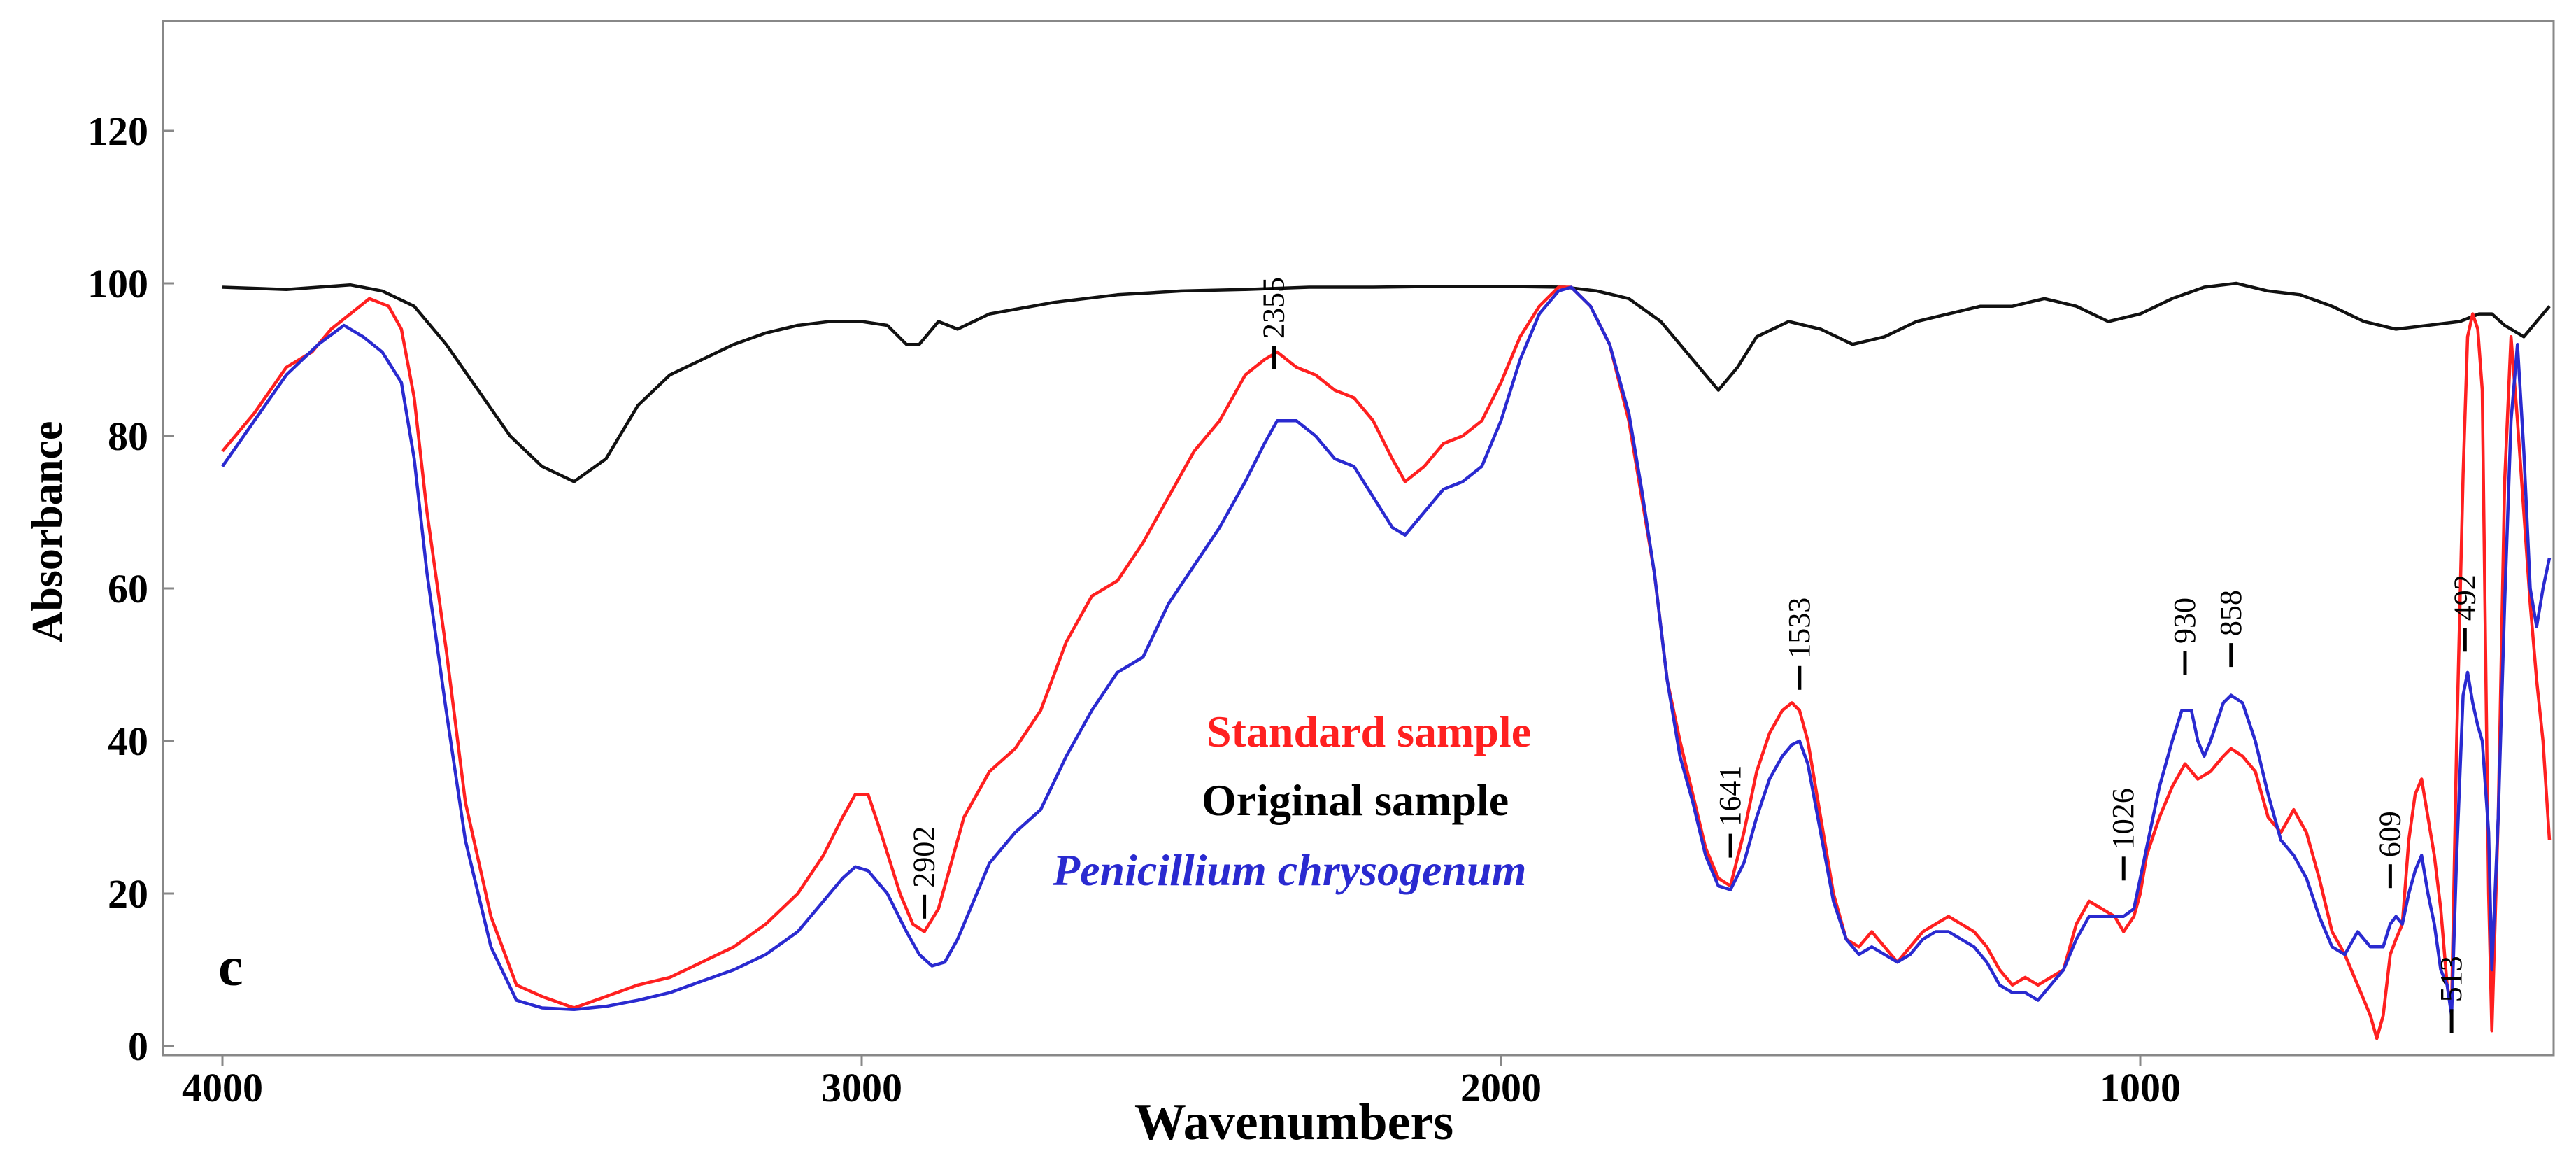 This screenshot has width=2576, height=1165. Describe the element at coordinates (2451, 979) in the screenshot. I see `peak-label-513: 513` at that location.